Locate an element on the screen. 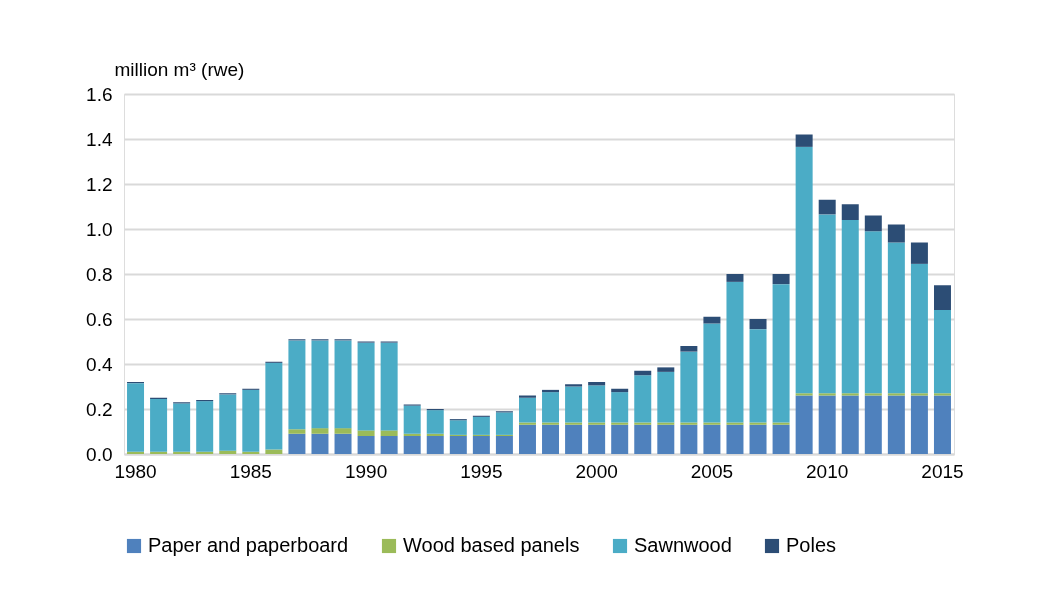  legend-label: Sawnwood is located at coordinates (683, 545).